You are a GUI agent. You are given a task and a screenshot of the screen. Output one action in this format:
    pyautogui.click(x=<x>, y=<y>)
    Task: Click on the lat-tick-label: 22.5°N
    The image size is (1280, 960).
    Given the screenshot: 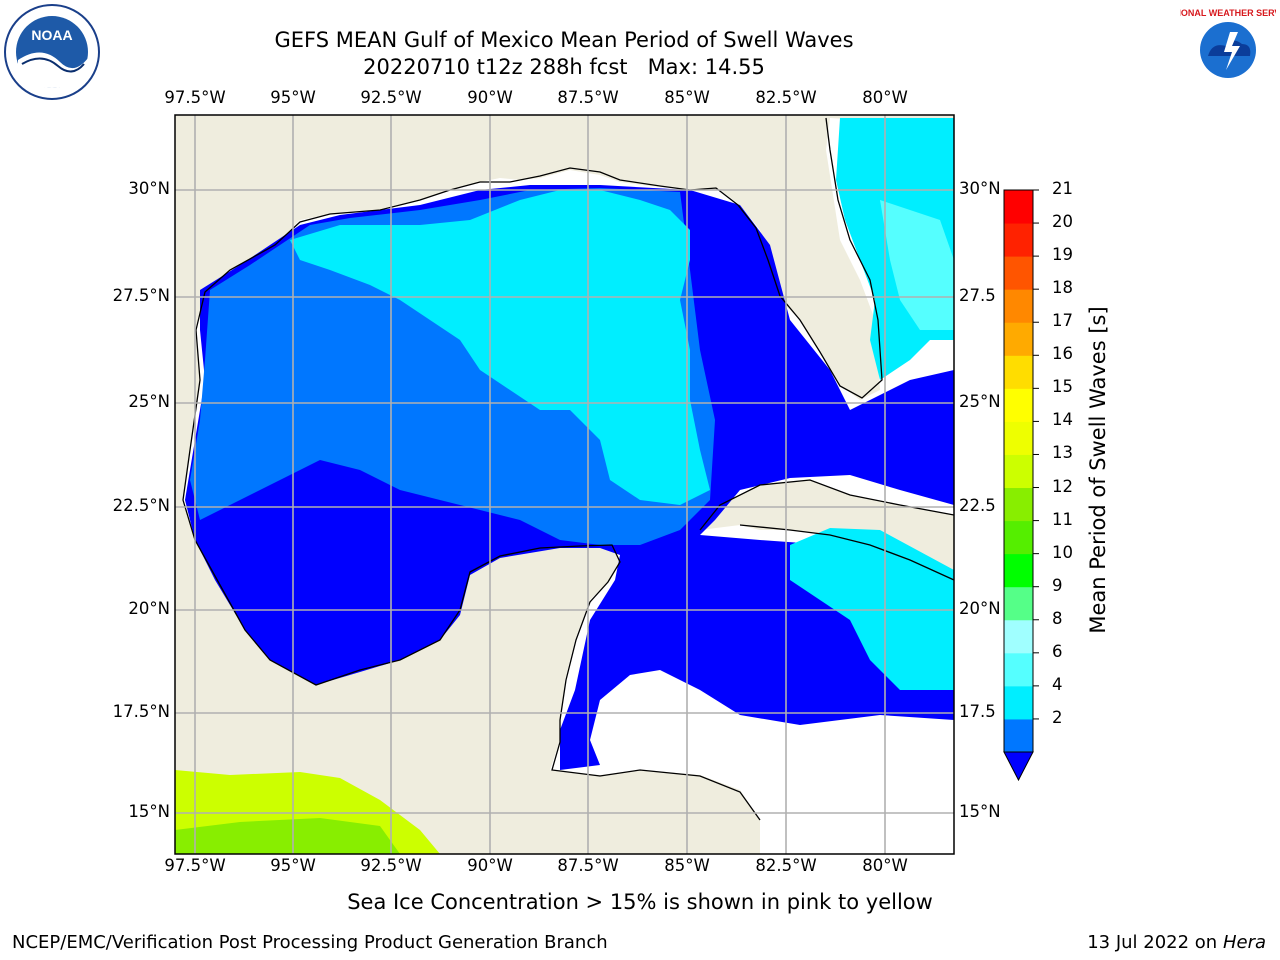 What is the action you would take?
    pyautogui.click(x=141, y=505)
    